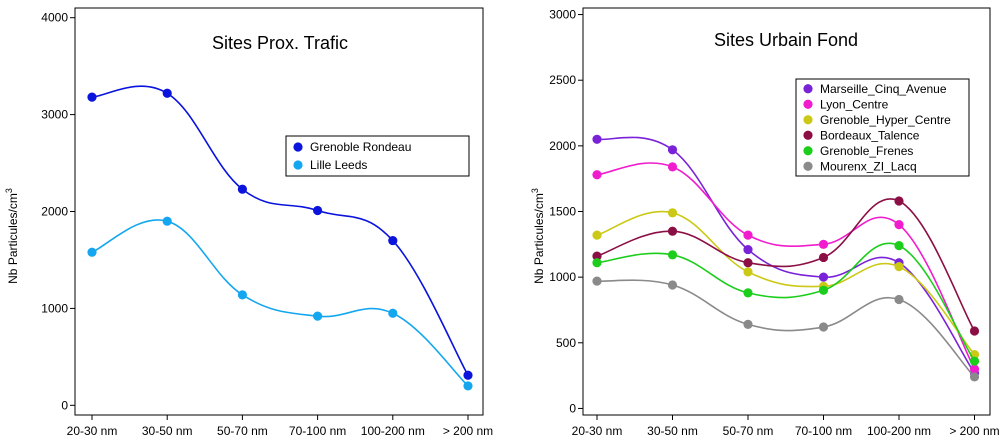 This screenshot has height=441, width=1005. Describe the element at coordinates (885, 120) in the screenshot. I see `legend-label: Grenoble_Hyper_Centre` at that location.